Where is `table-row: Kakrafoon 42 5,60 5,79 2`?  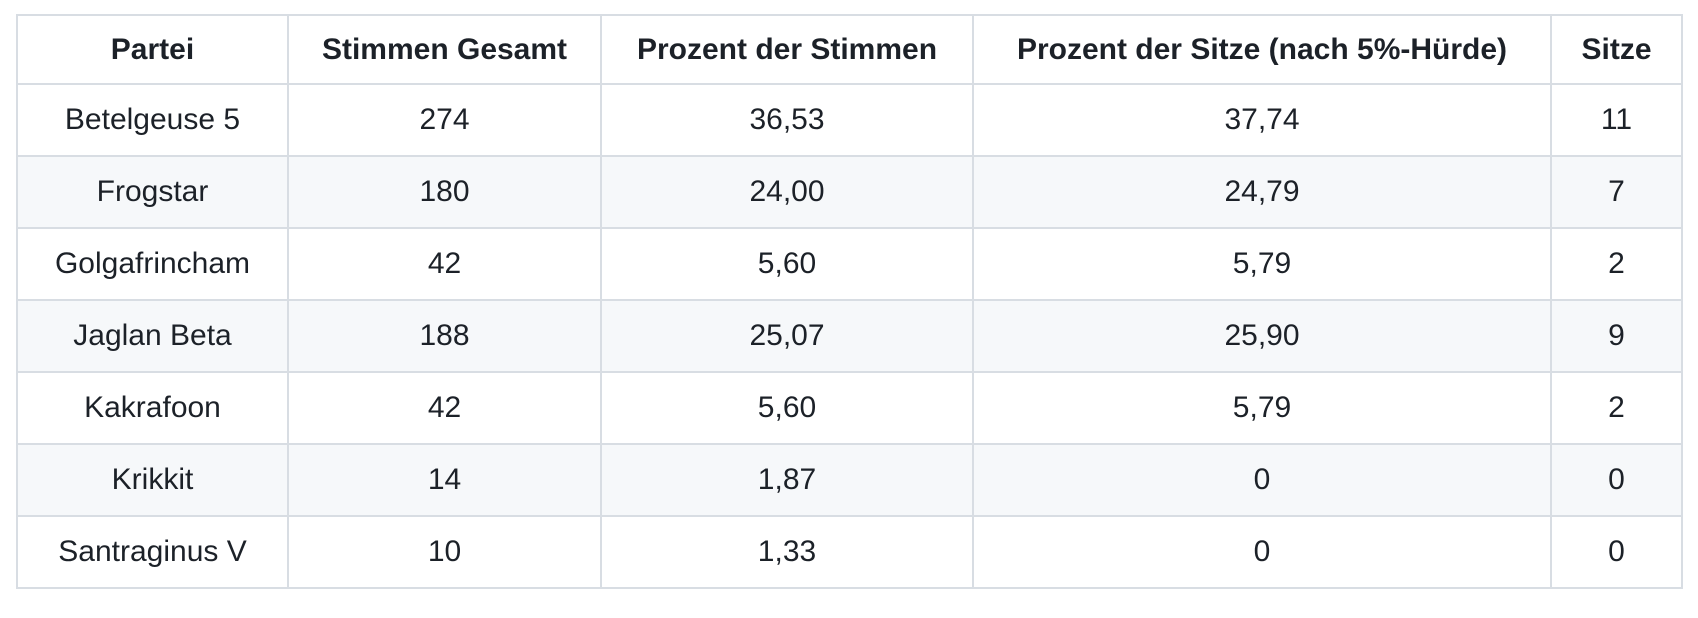
table-row: Kakrafoon 42 5,60 5,79 2 is located at coordinates (849, 408).